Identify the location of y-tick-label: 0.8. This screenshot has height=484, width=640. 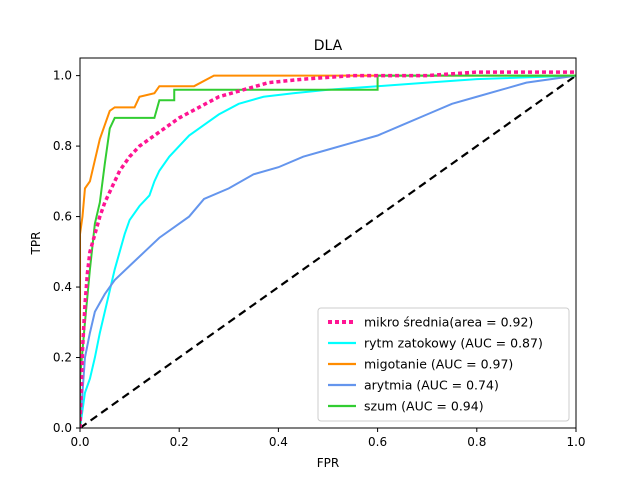
(62, 146).